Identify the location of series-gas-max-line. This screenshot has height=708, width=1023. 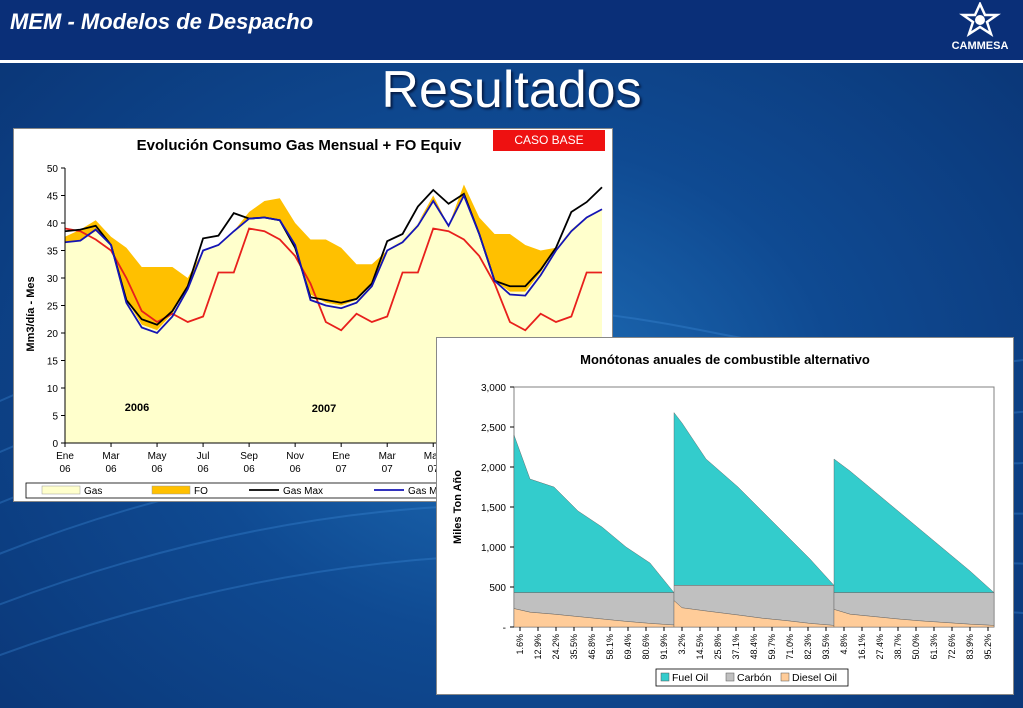
(333, 256).